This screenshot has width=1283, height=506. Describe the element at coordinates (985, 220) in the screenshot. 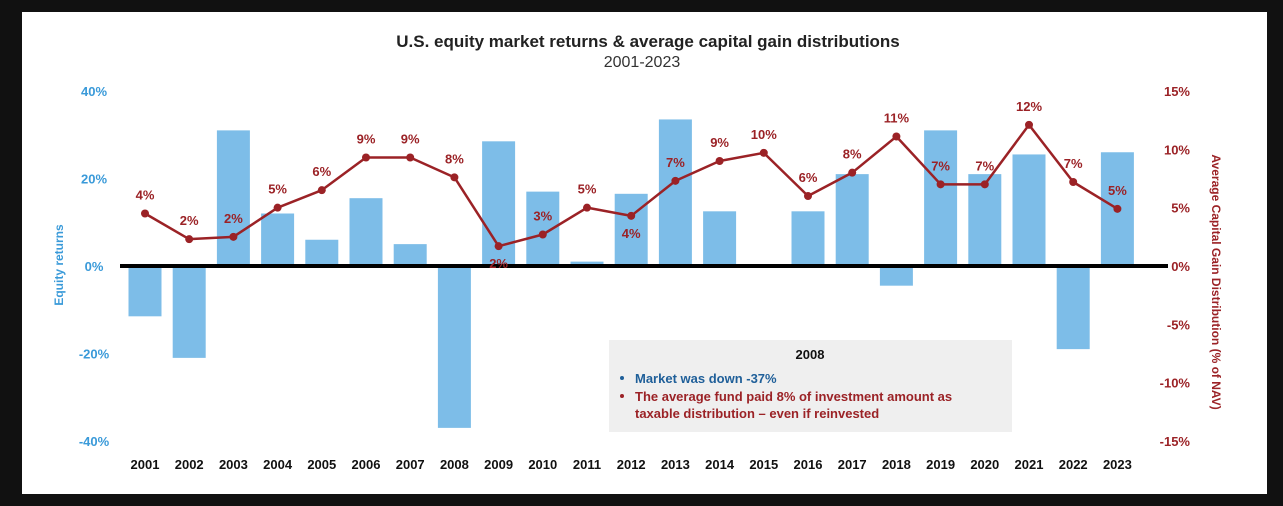

I see `bar-2020` at that location.